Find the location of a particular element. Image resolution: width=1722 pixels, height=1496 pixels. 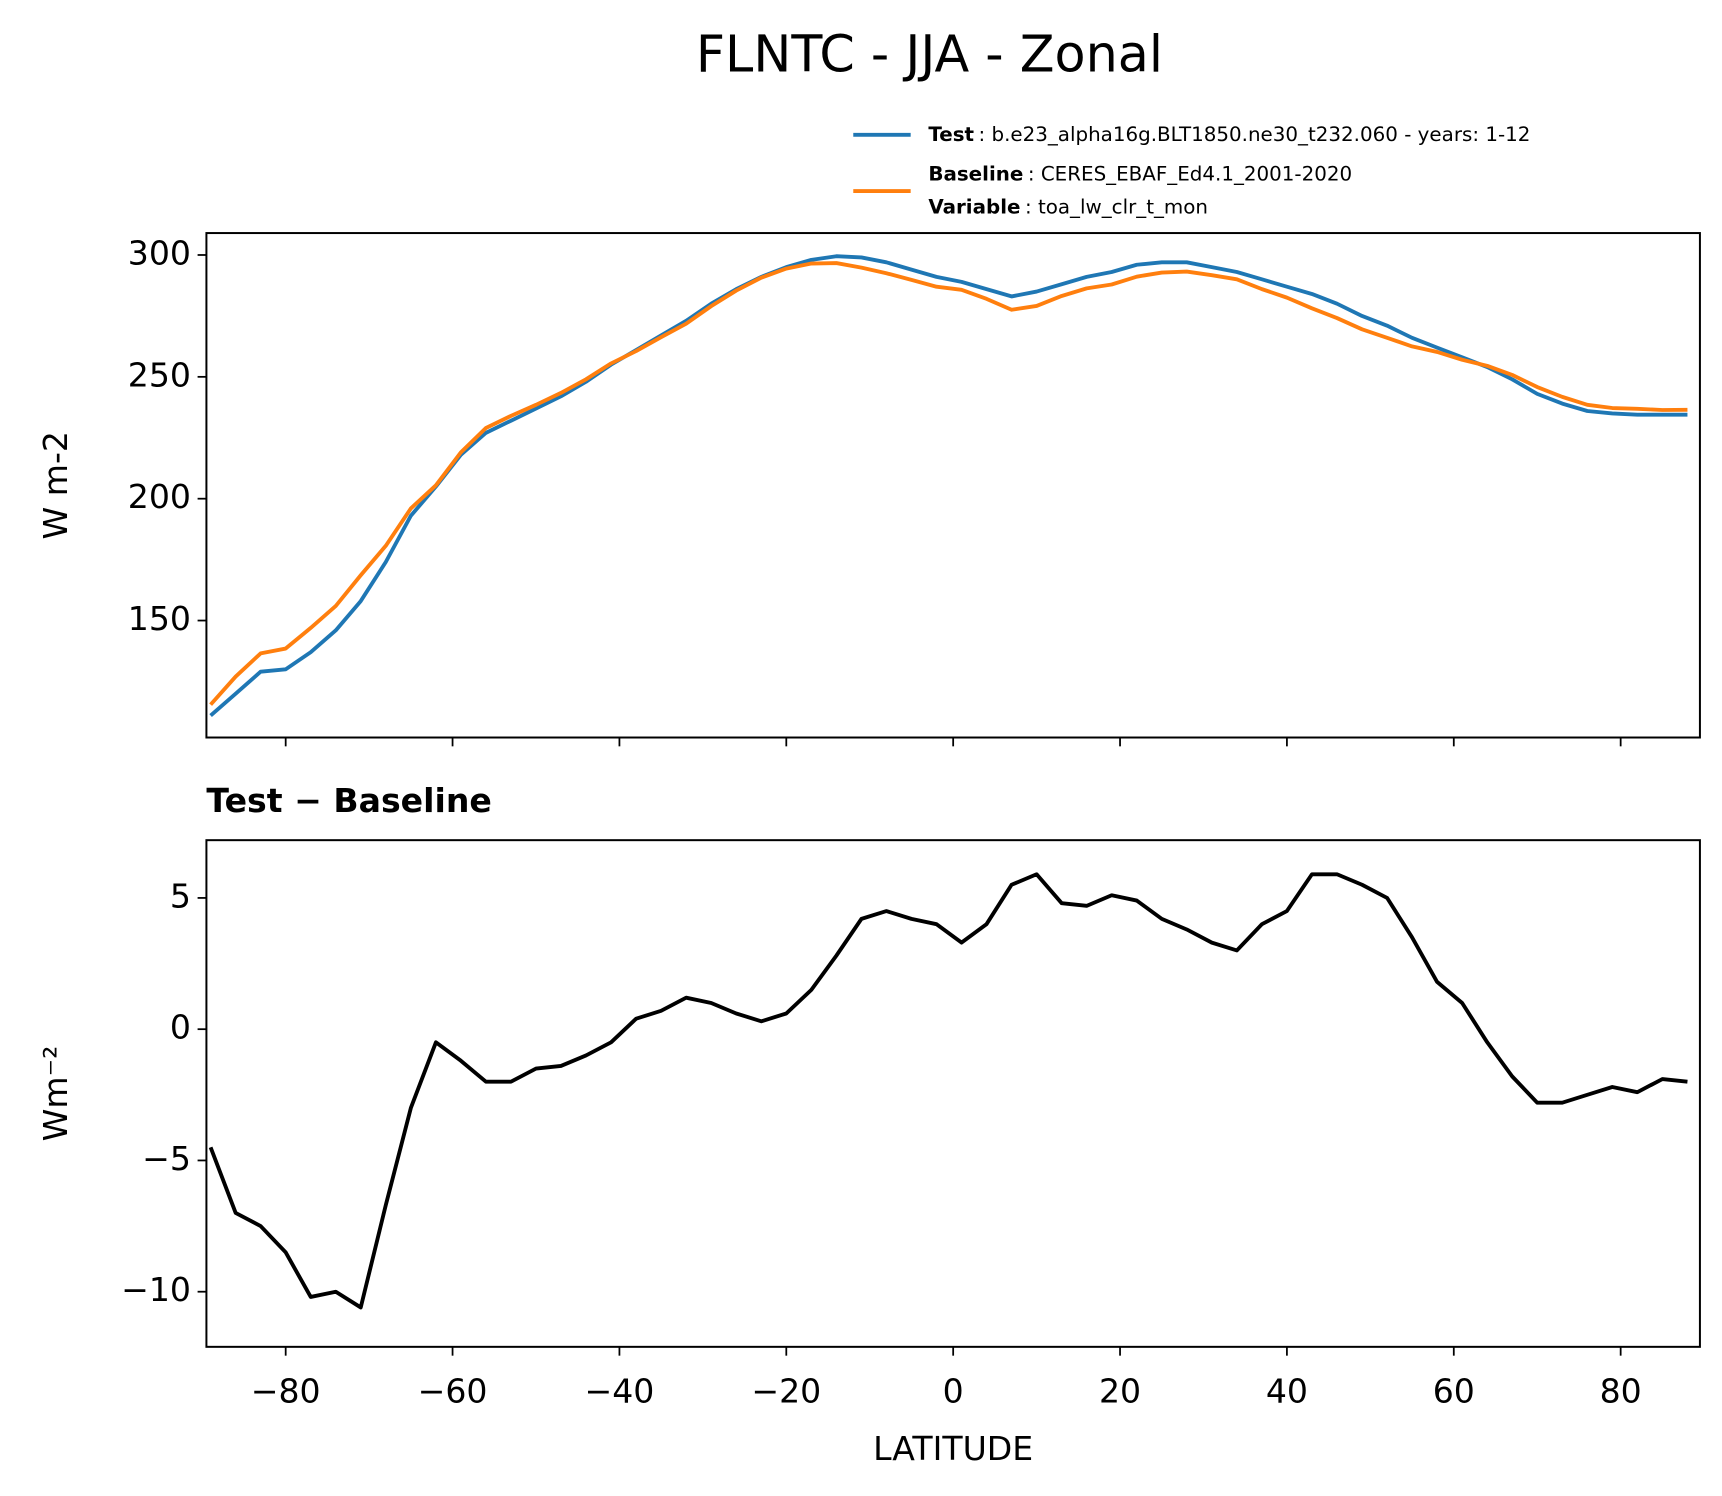

y-axis-label: Wm⁻² is located at coordinates (55, 1094).